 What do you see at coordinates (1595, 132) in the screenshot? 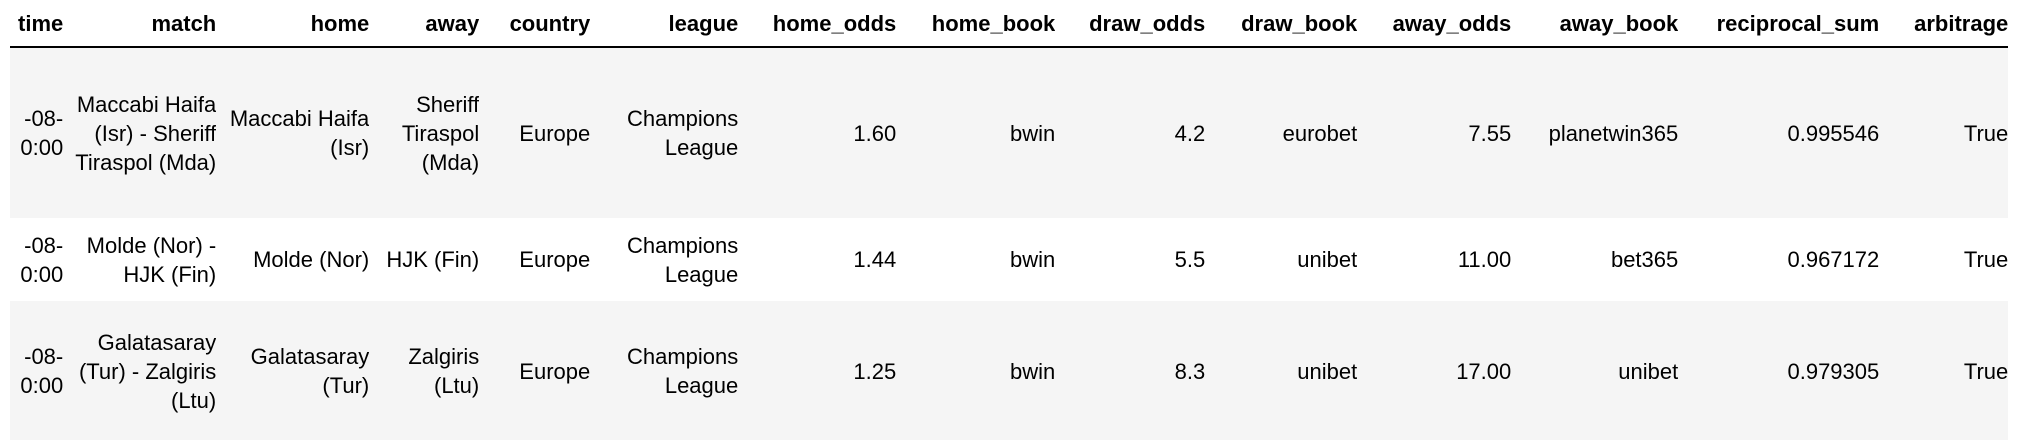
I see `table-cell: planetwin365` at bounding box center [1595, 132].